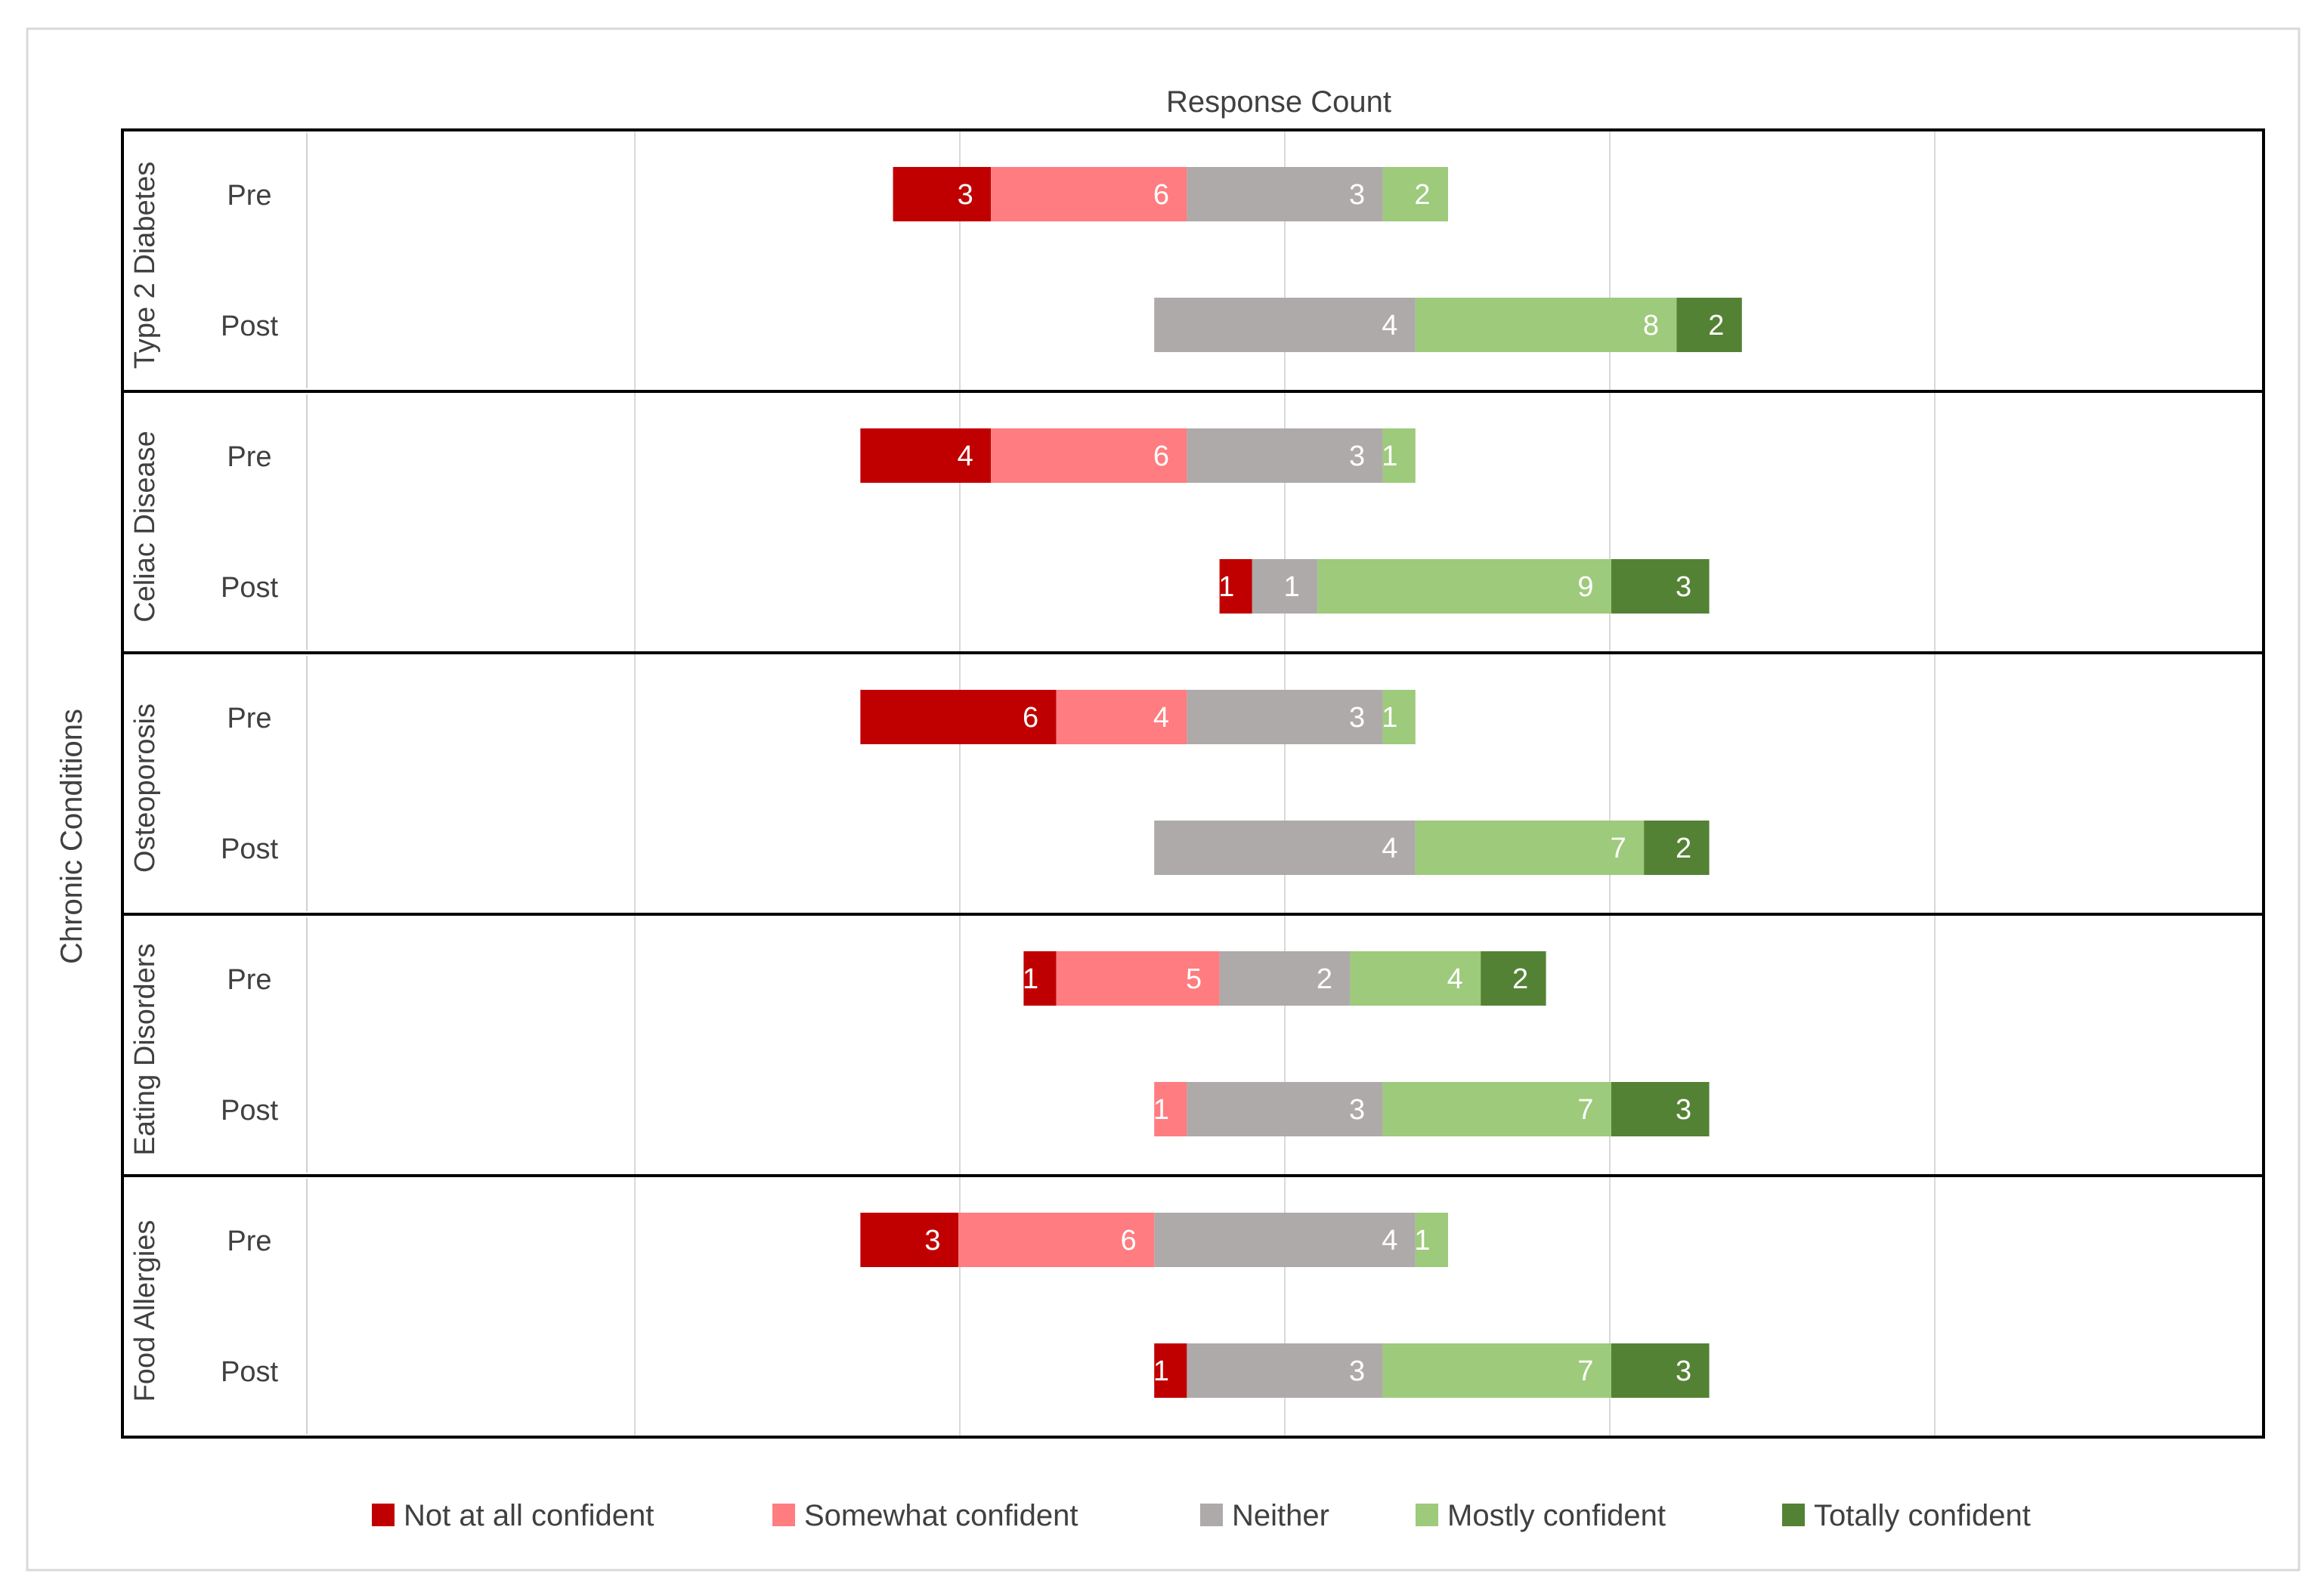 This screenshot has height=1595, width=2324. I want to click on legend-label-neither: Neither, so click(1280, 1515).